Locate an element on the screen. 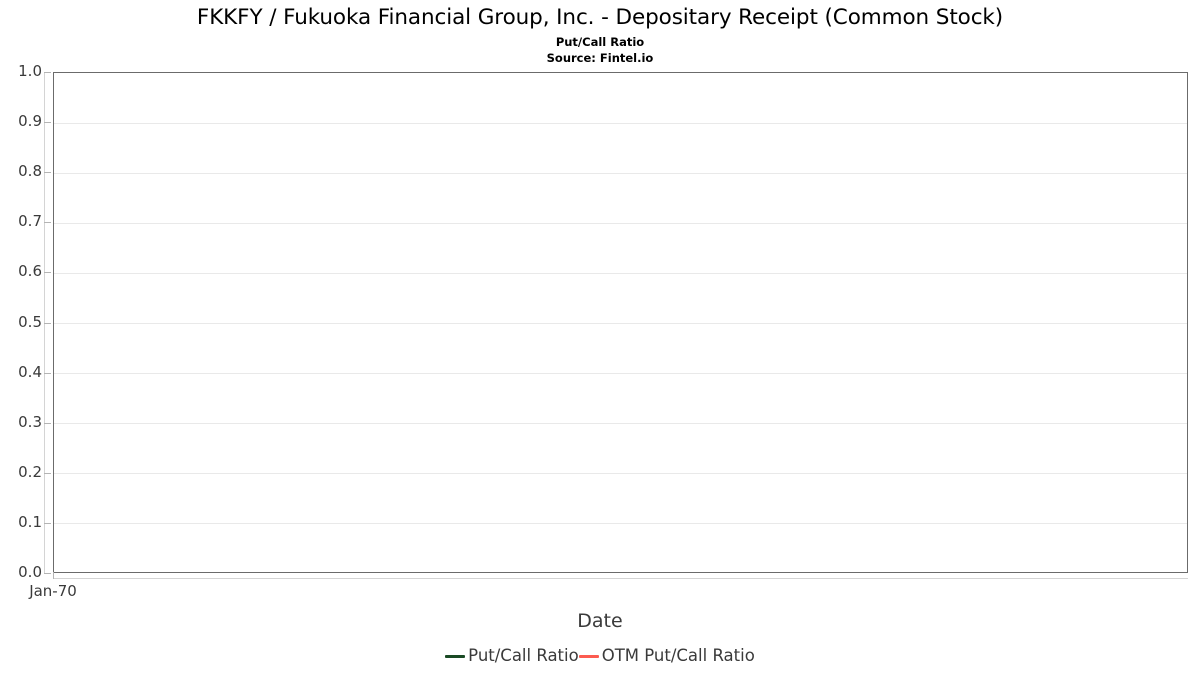 The image size is (1200, 675). y-axis-tick-label: 0.7 is located at coordinates (30, 221).